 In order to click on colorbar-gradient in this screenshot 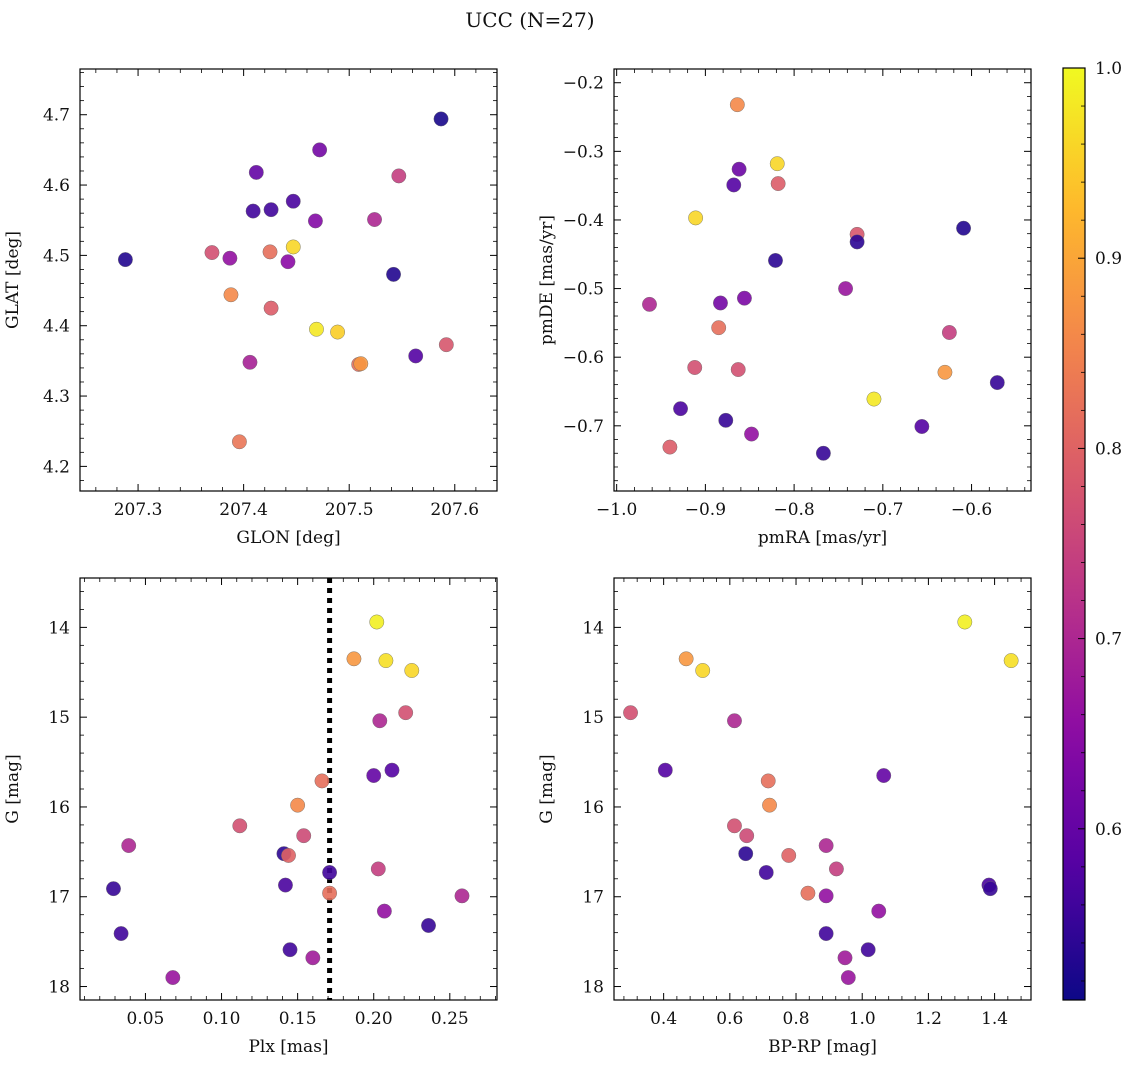, I will do `click(1074, 534)`.